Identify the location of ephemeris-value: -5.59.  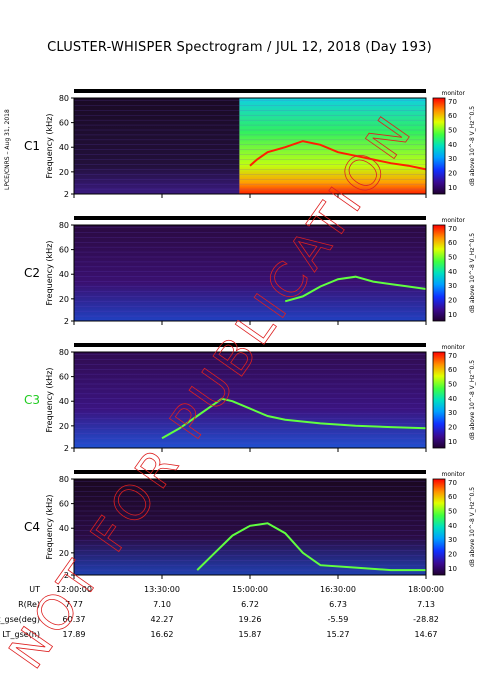
(338, 619).